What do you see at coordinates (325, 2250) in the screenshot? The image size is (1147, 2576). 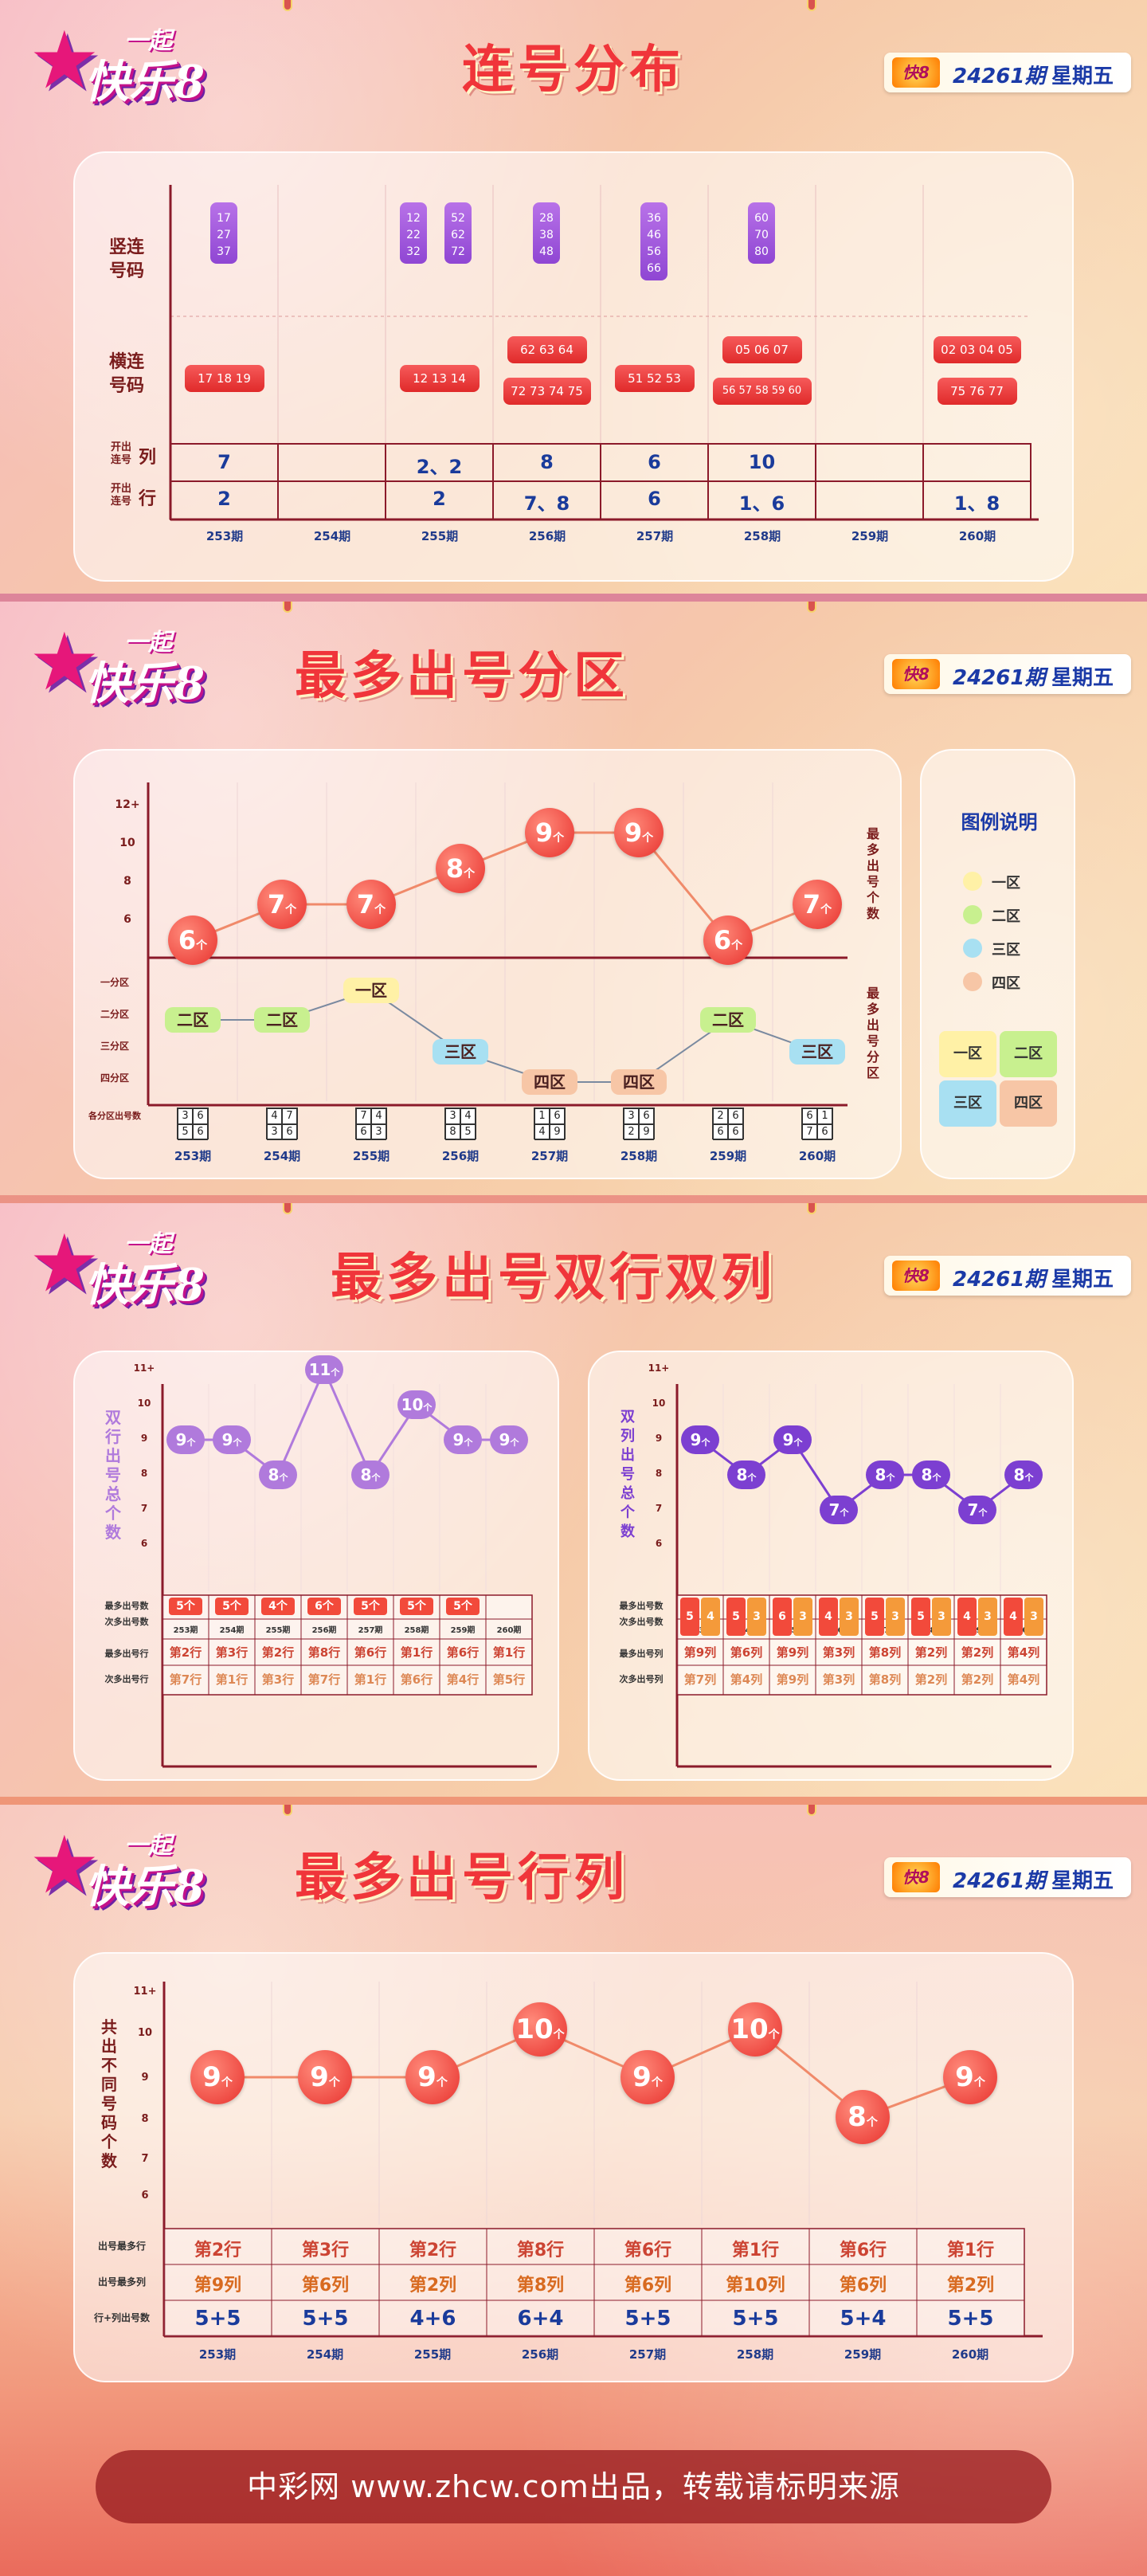 I see `most-row: 第3行` at bounding box center [325, 2250].